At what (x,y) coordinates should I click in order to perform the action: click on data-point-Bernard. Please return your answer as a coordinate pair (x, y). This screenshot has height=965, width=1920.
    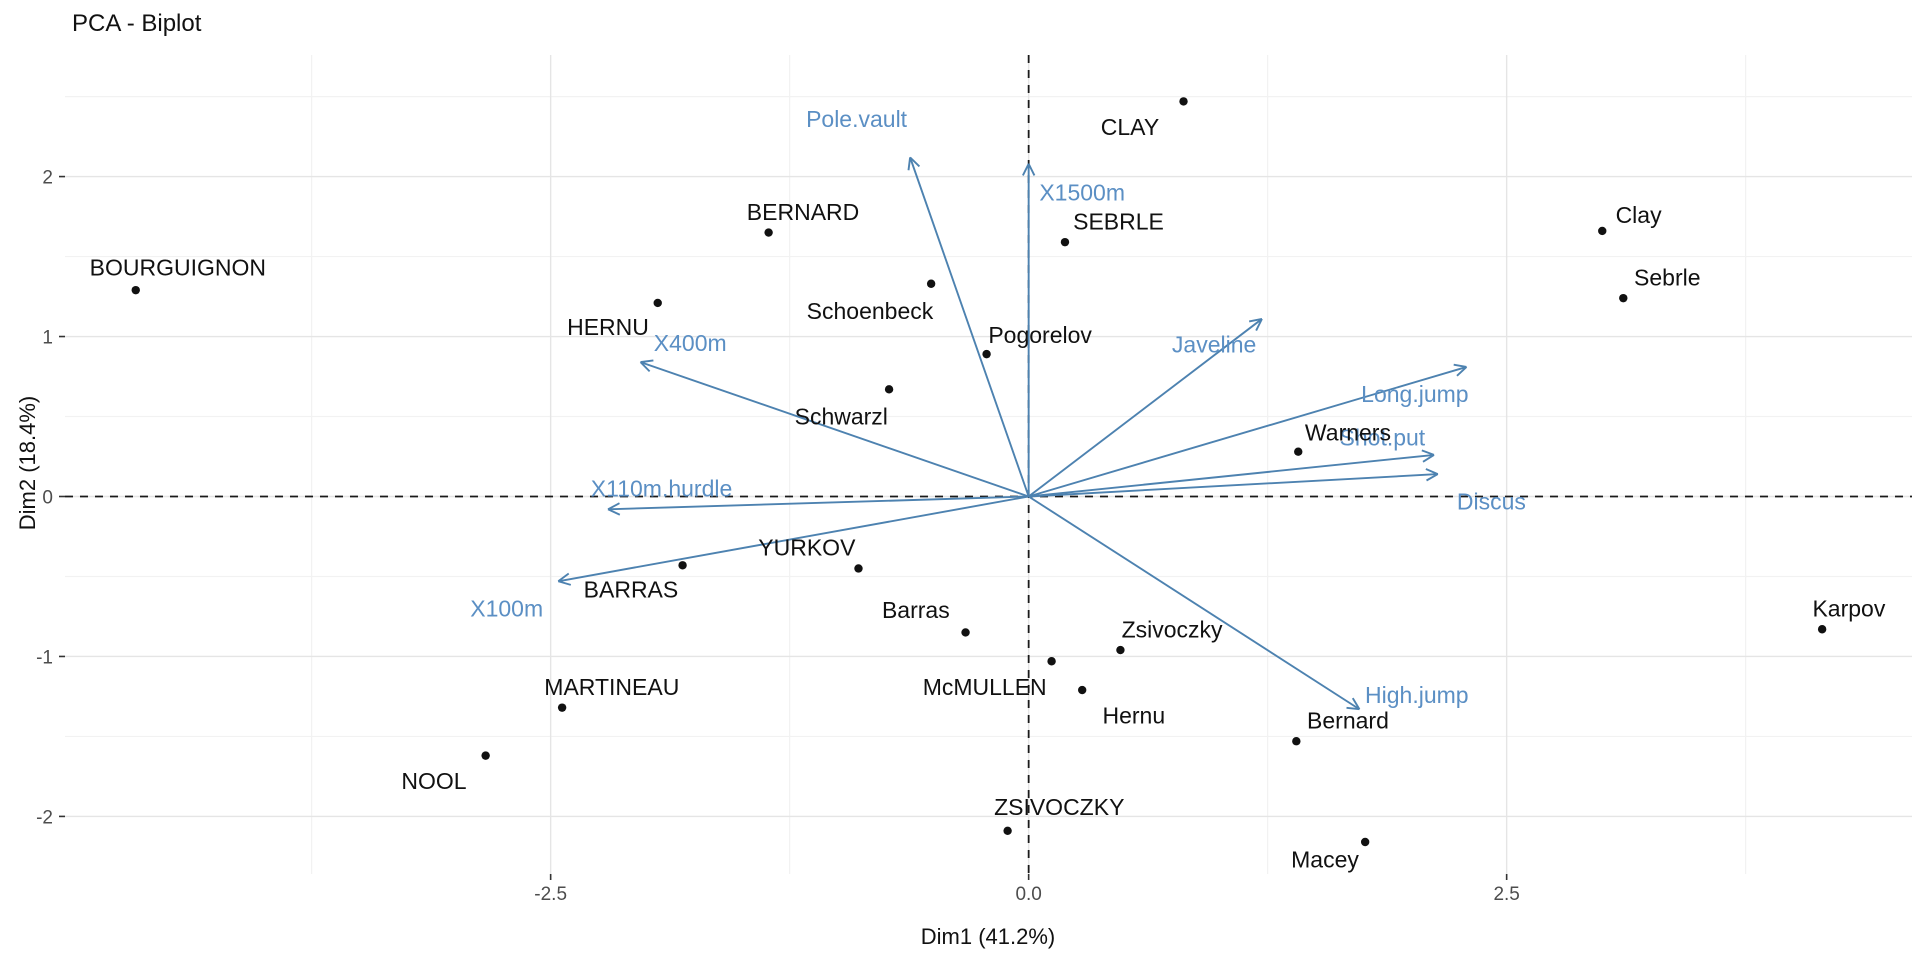
    Looking at the image, I should click on (1296, 741).